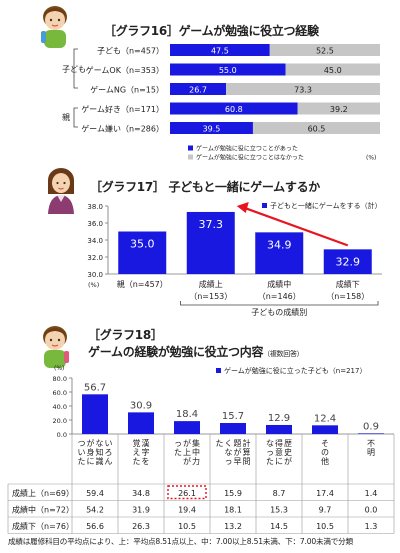 The height and width of the screenshot is (553, 400). Describe the element at coordinates (142, 244) in the screenshot. I see `value-label: 35.0` at that location.